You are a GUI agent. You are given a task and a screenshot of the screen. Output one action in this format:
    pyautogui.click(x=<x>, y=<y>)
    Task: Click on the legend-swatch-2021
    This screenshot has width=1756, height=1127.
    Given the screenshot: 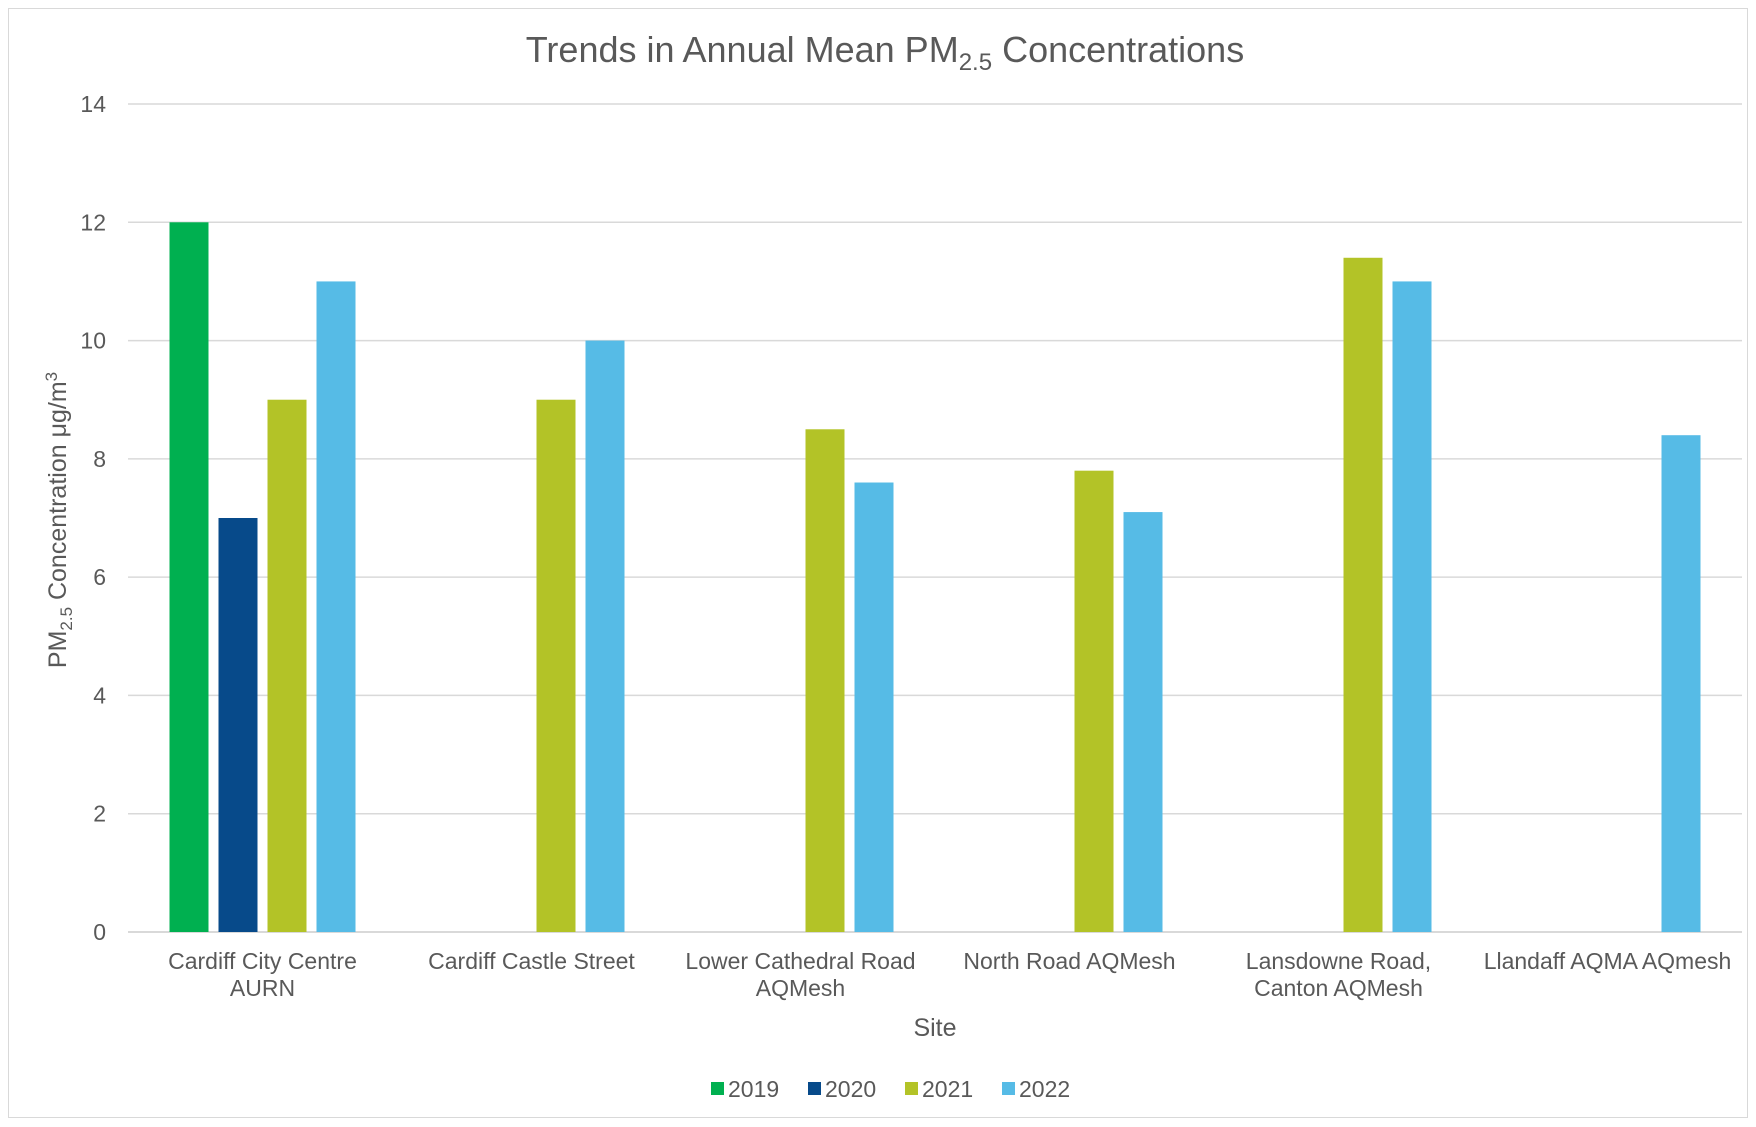 What is the action you would take?
    pyautogui.click(x=911, y=1088)
    